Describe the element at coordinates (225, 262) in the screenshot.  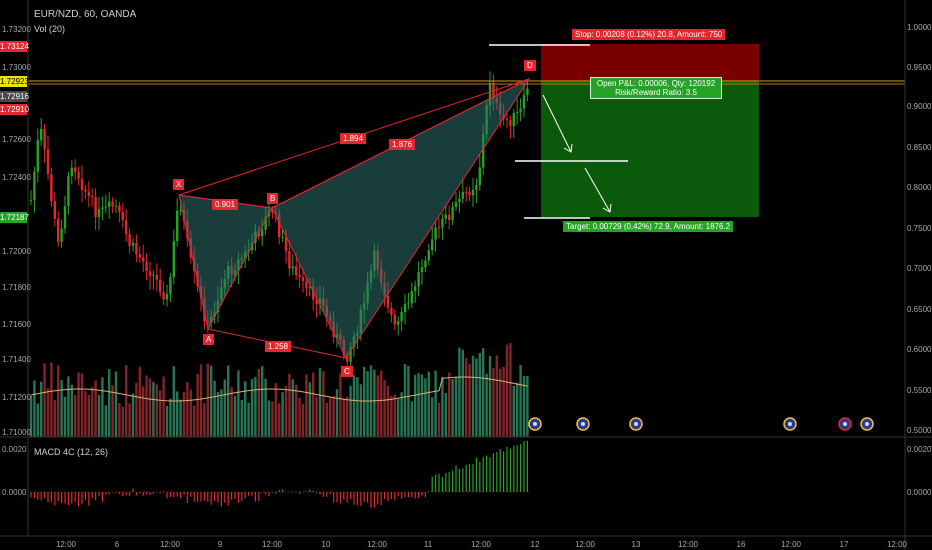
I see `pattern-xab` at that location.